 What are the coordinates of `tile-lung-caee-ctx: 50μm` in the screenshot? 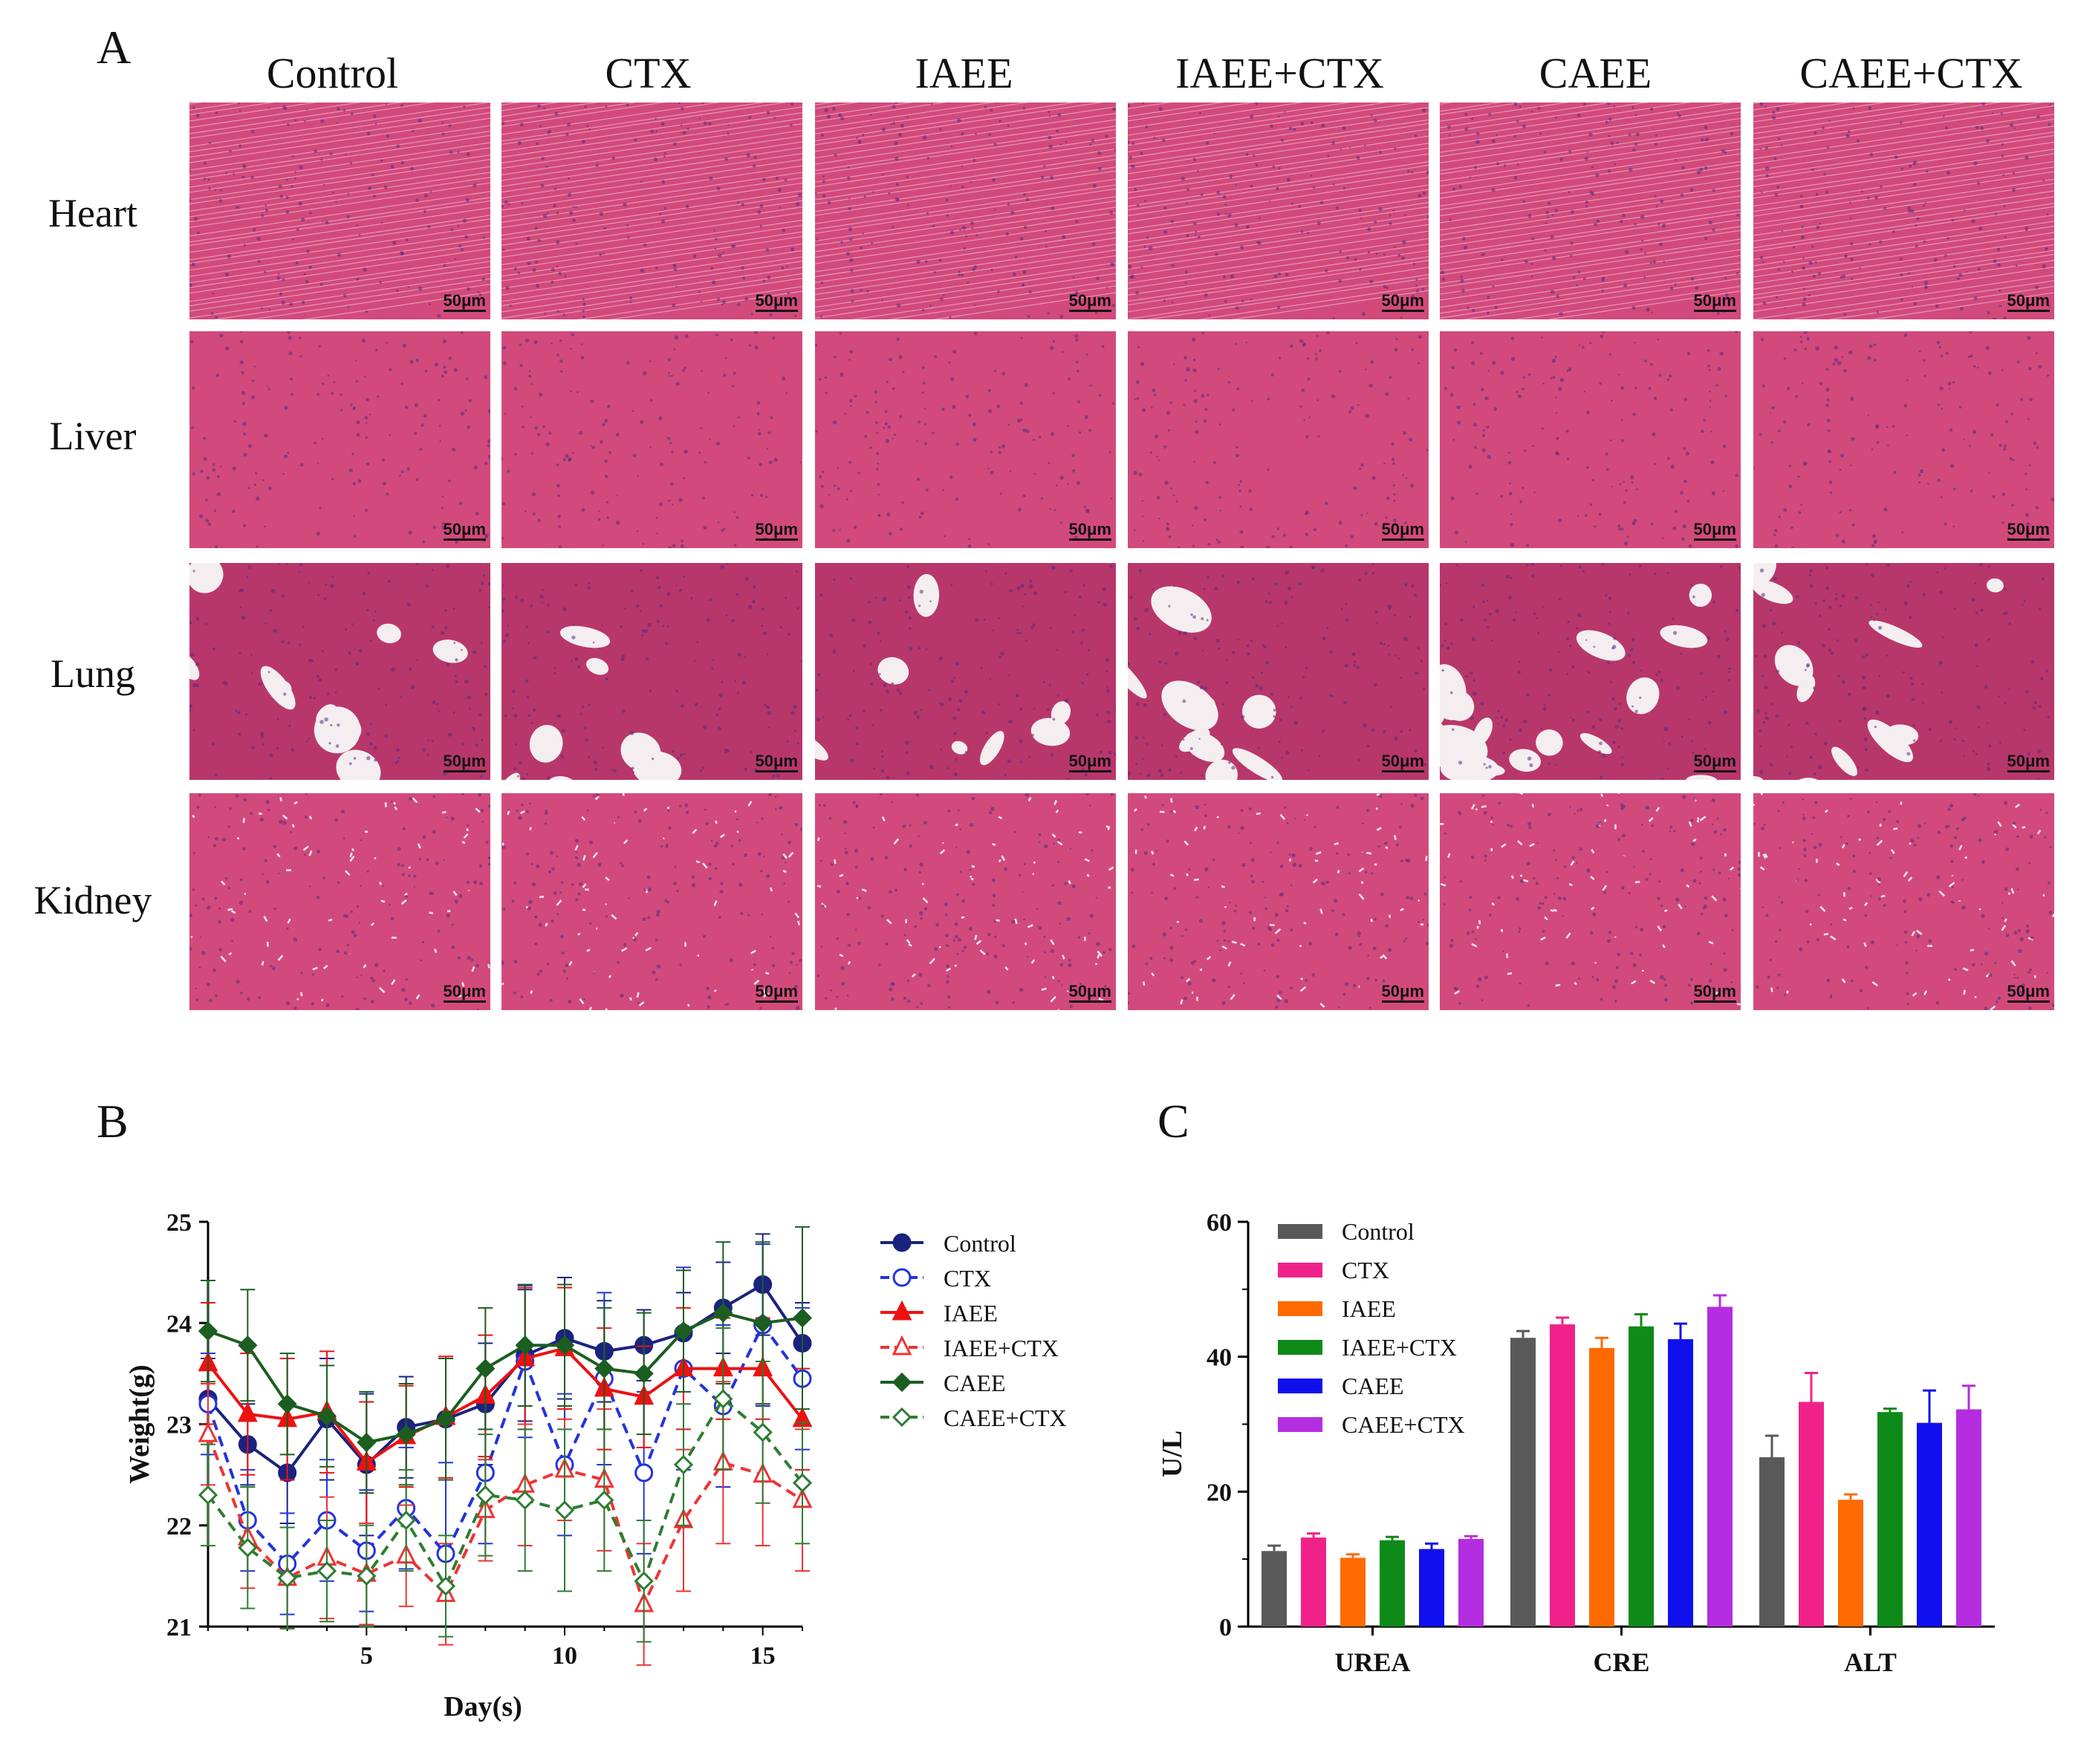 It's located at (1903, 671).